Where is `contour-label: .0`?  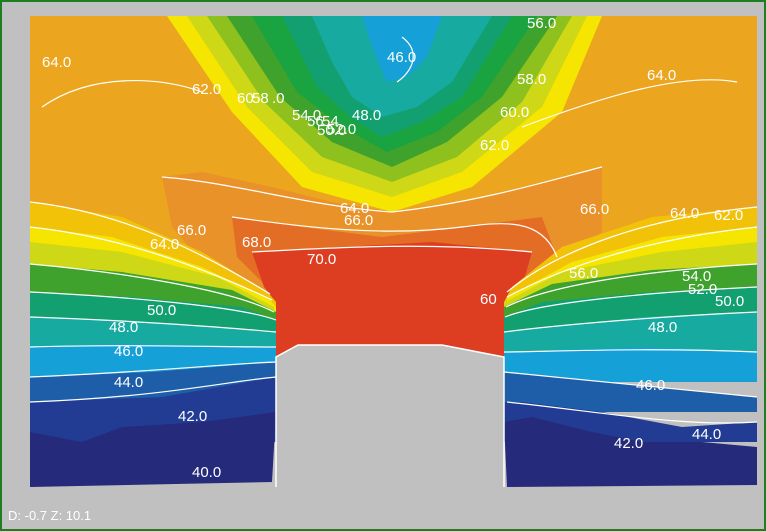 contour-label: .0 is located at coordinates (278, 98).